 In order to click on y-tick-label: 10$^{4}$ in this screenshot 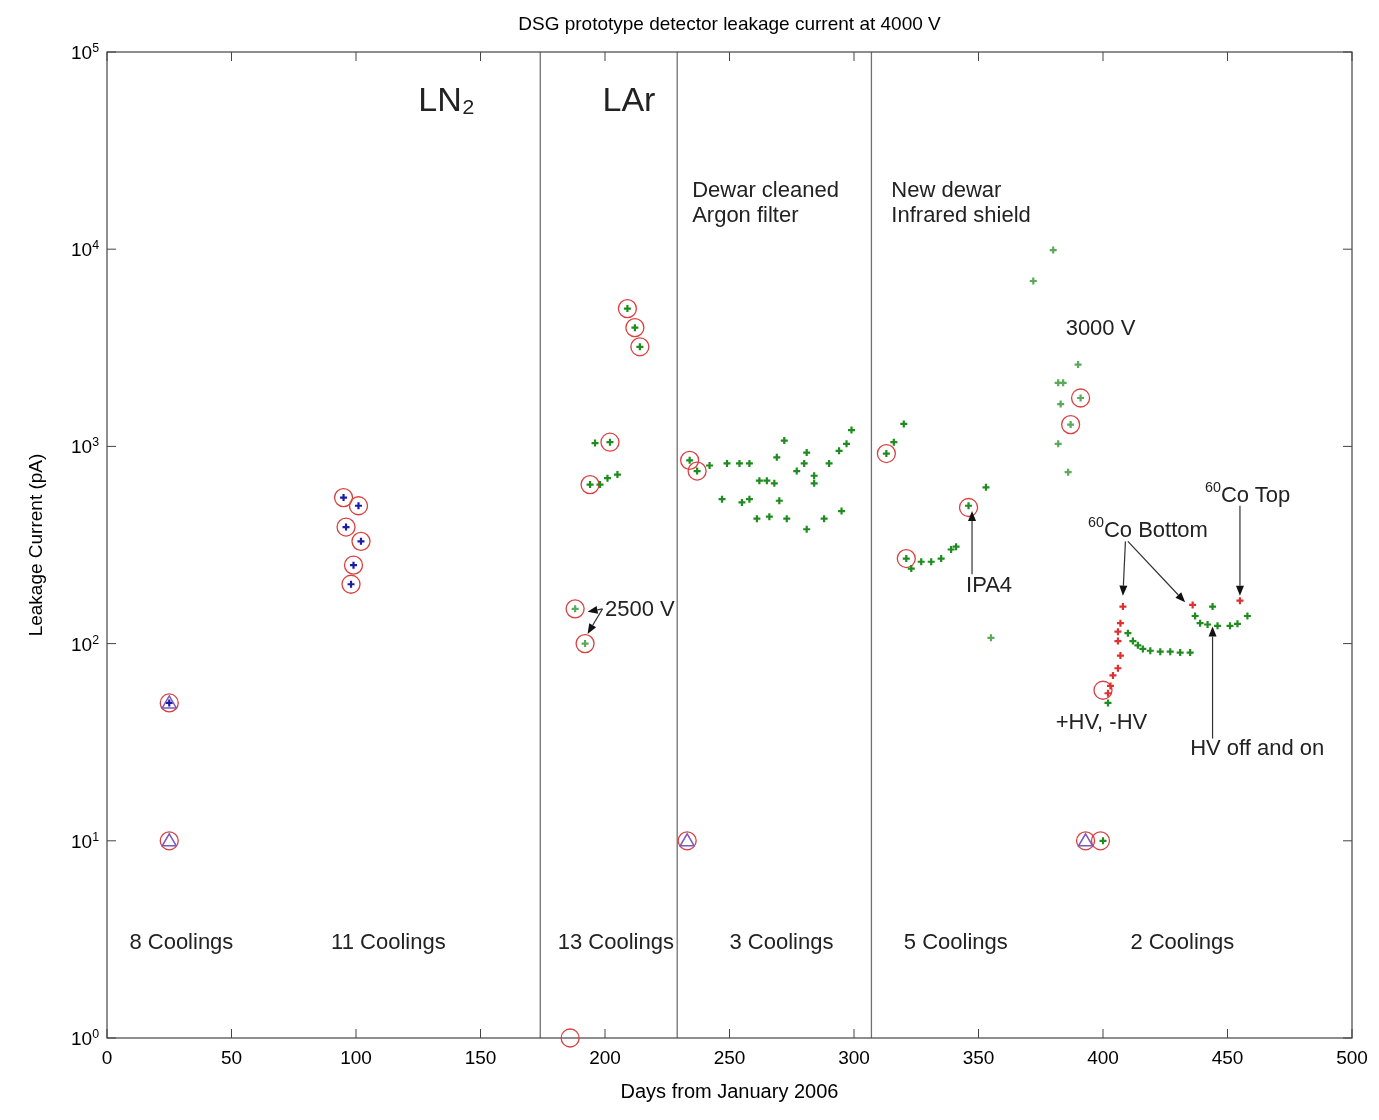, I will do `click(85, 249)`.